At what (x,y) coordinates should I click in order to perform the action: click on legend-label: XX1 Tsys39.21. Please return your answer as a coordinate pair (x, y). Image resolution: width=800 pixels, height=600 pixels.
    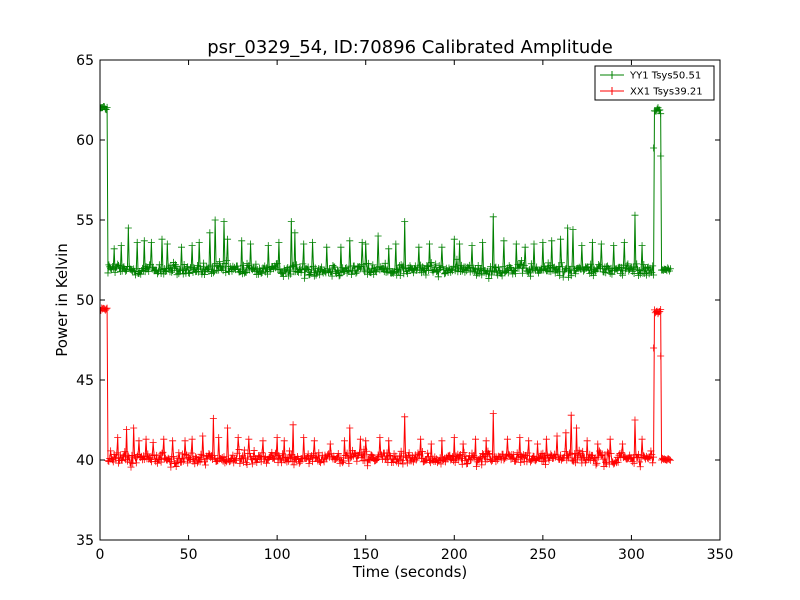
    Looking at the image, I should click on (666, 92).